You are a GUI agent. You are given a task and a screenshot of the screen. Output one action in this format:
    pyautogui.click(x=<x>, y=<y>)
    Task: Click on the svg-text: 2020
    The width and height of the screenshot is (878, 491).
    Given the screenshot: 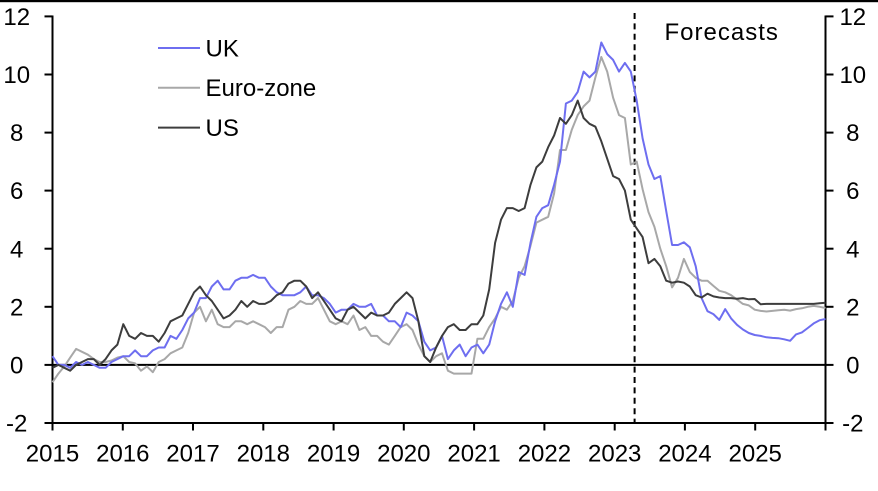 What is the action you would take?
    pyautogui.click(x=403, y=454)
    